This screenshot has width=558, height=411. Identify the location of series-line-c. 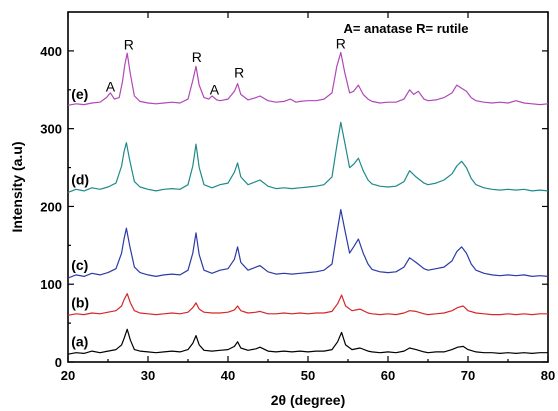
(308, 244).